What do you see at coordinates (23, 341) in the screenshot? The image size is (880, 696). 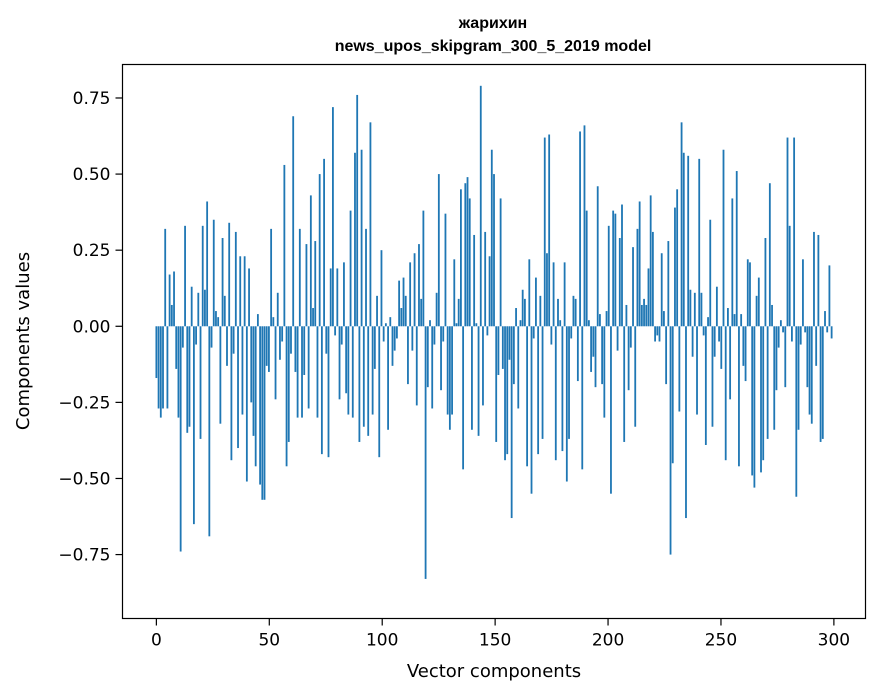 I see `y-axis-label: Components values` at bounding box center [23, 341].